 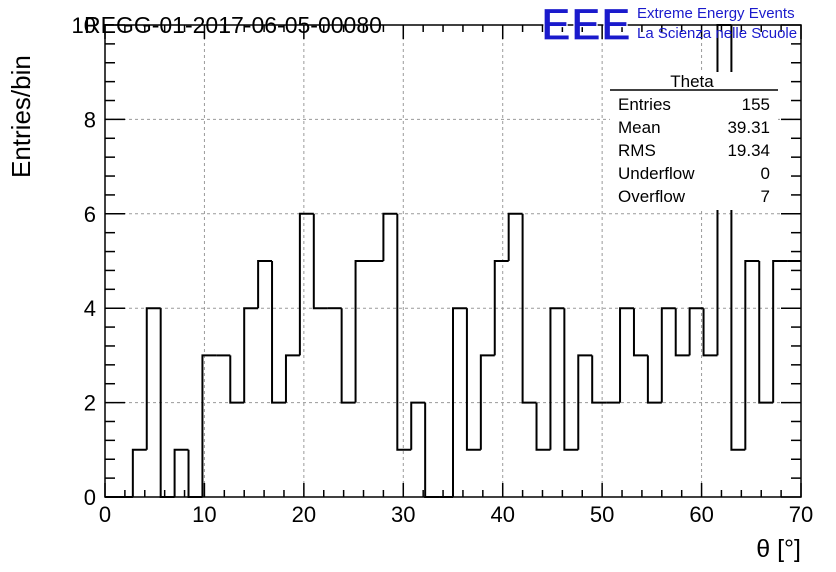 What do you see at coordinates (304, 514) in the screenshot?
I see `x-tick-label: 20` at bounding box center [304, 514].